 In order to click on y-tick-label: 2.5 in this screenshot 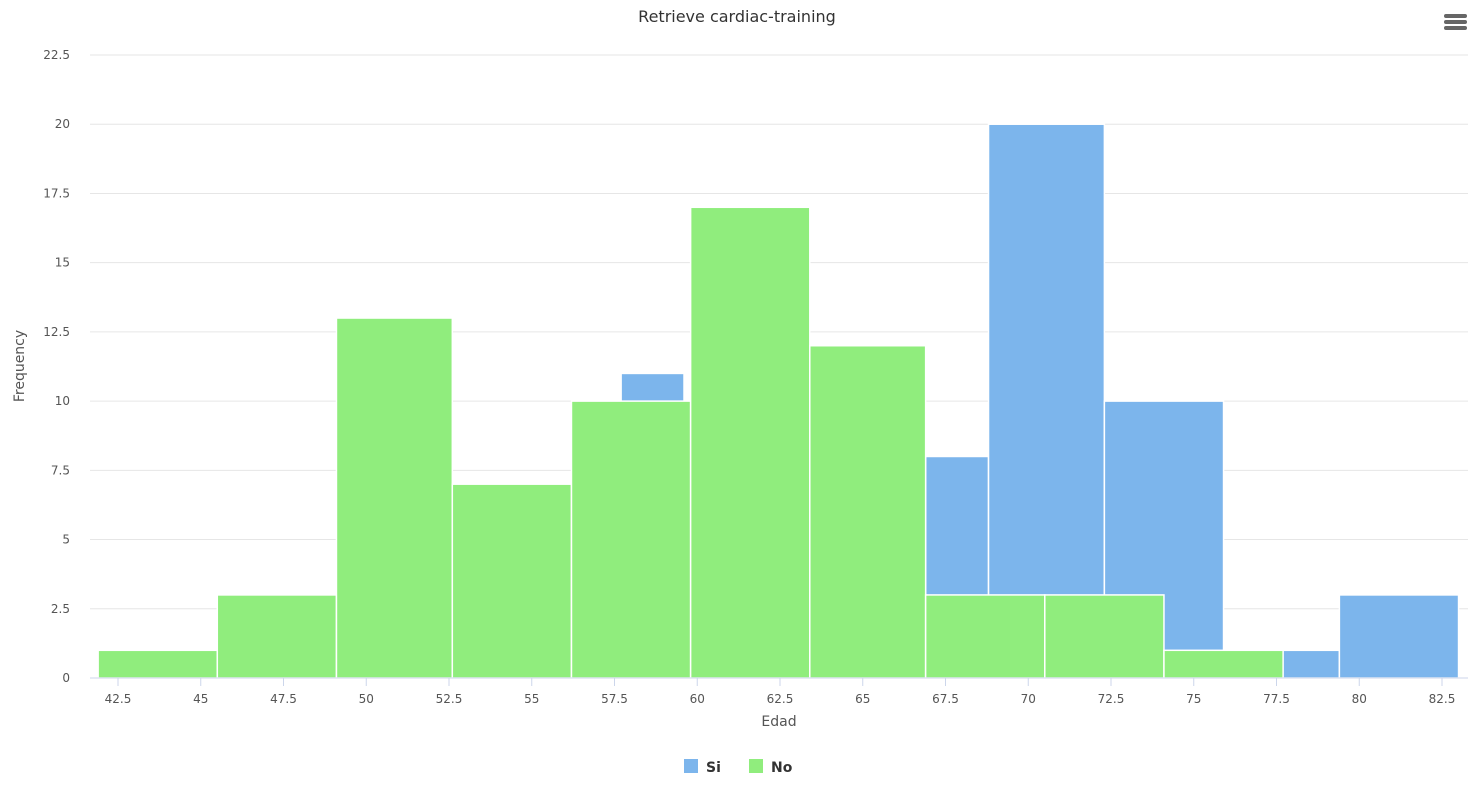, I will do `click(60, 609)`.